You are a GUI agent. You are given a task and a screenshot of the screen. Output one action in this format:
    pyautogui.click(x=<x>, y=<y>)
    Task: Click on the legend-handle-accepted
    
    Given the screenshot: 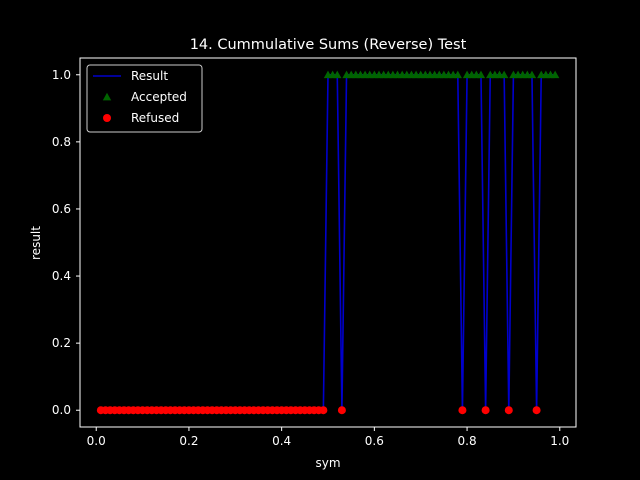 What is the action you would take?
    pyautogui.click(x=107, y=96)
    